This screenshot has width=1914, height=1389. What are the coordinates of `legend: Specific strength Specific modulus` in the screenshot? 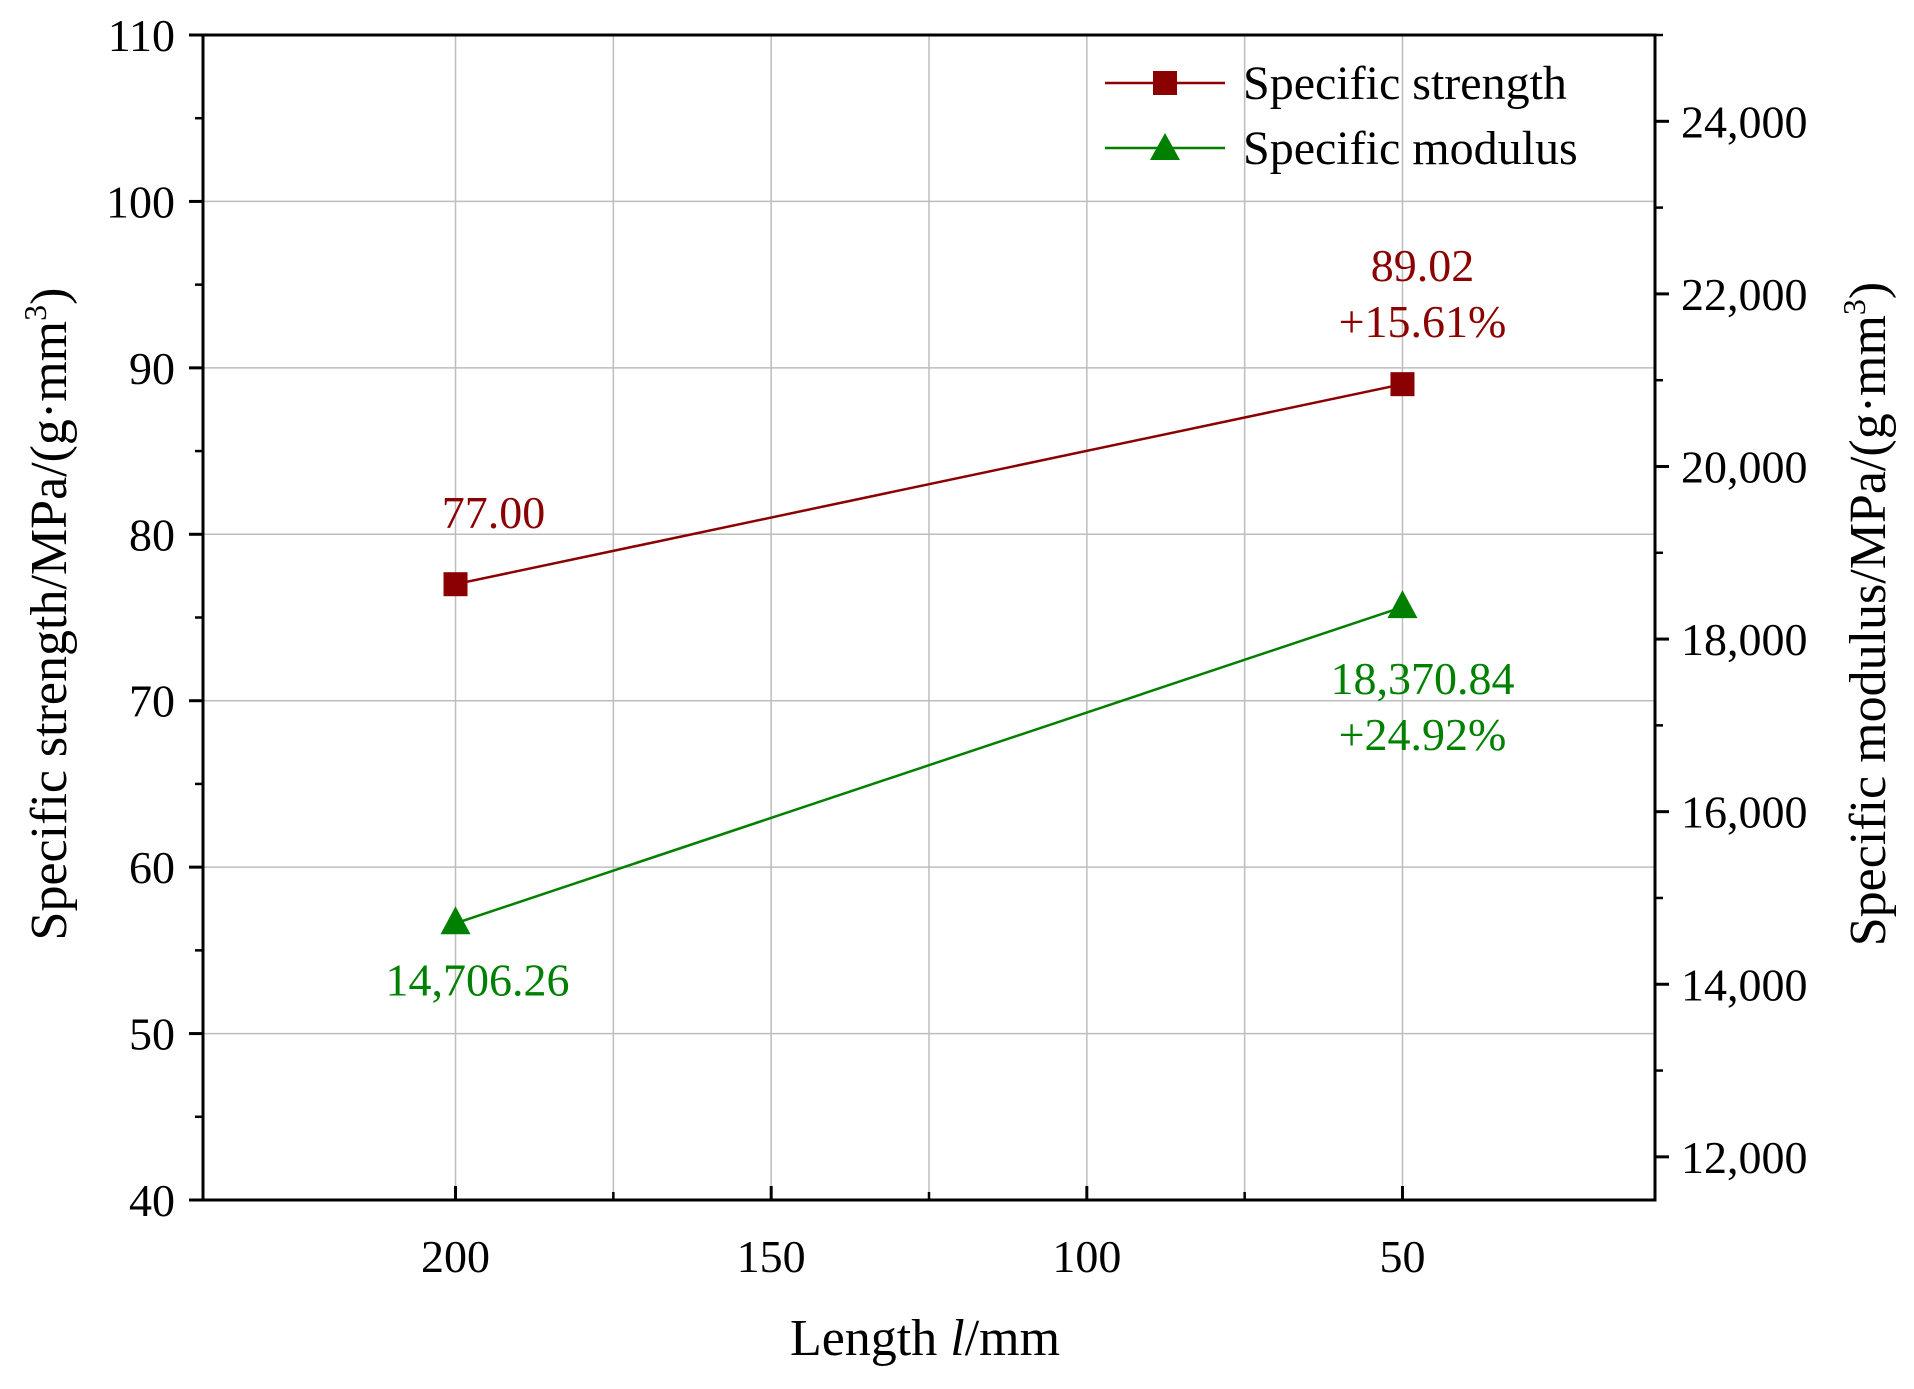 It's located at (1341, 116).